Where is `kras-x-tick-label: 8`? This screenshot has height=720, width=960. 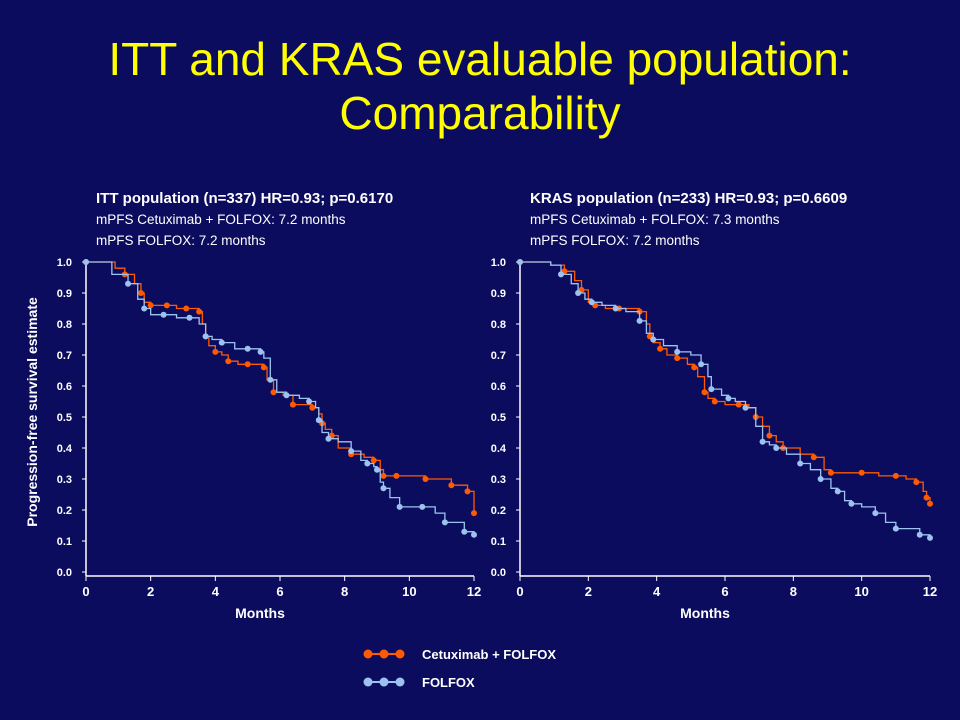 kras-x-tick-label: 8 is located at coordinates (793, 591).